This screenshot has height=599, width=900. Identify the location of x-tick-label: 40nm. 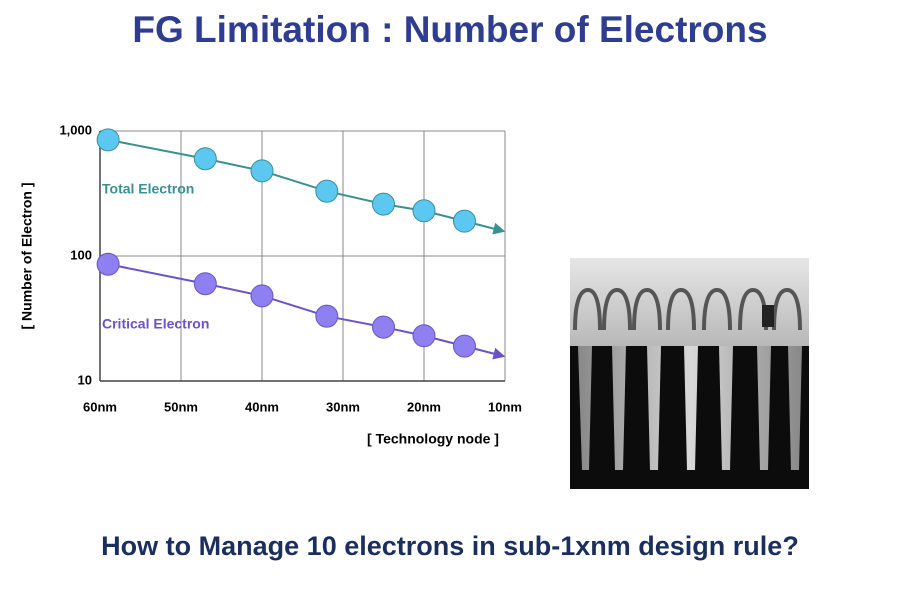
(262, 406).